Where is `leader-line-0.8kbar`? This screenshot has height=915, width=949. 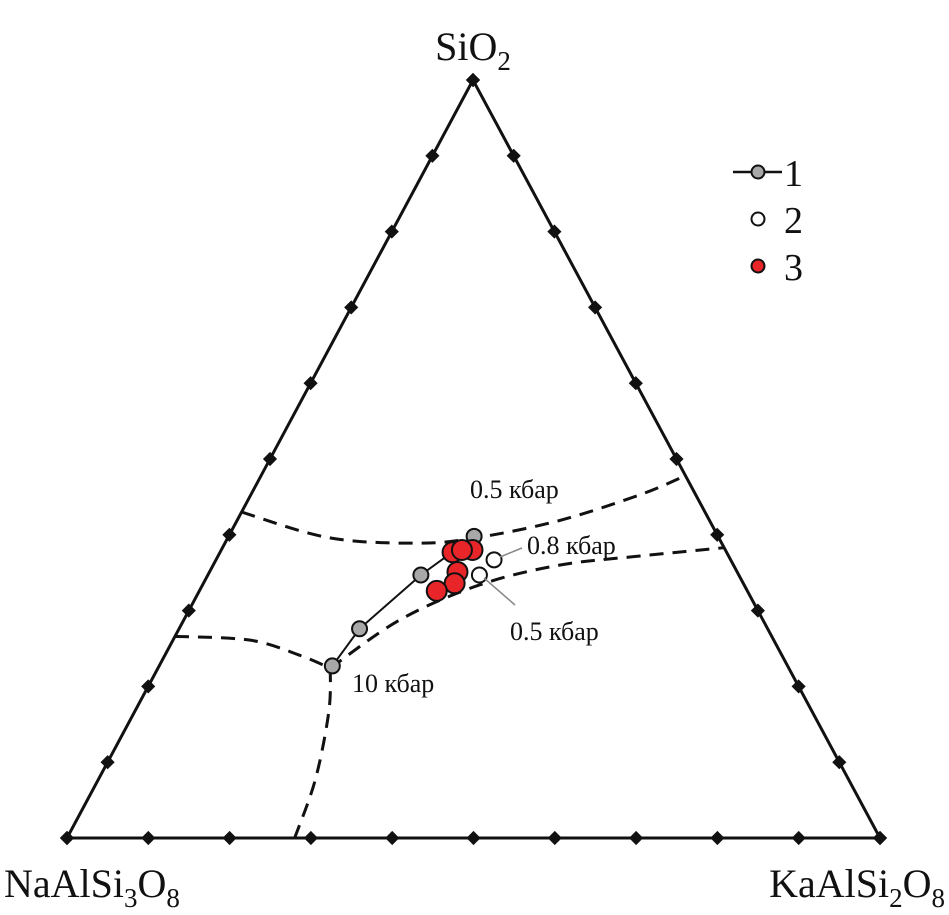 leader-line-0.8kbar is located at coordinates (511, 552).